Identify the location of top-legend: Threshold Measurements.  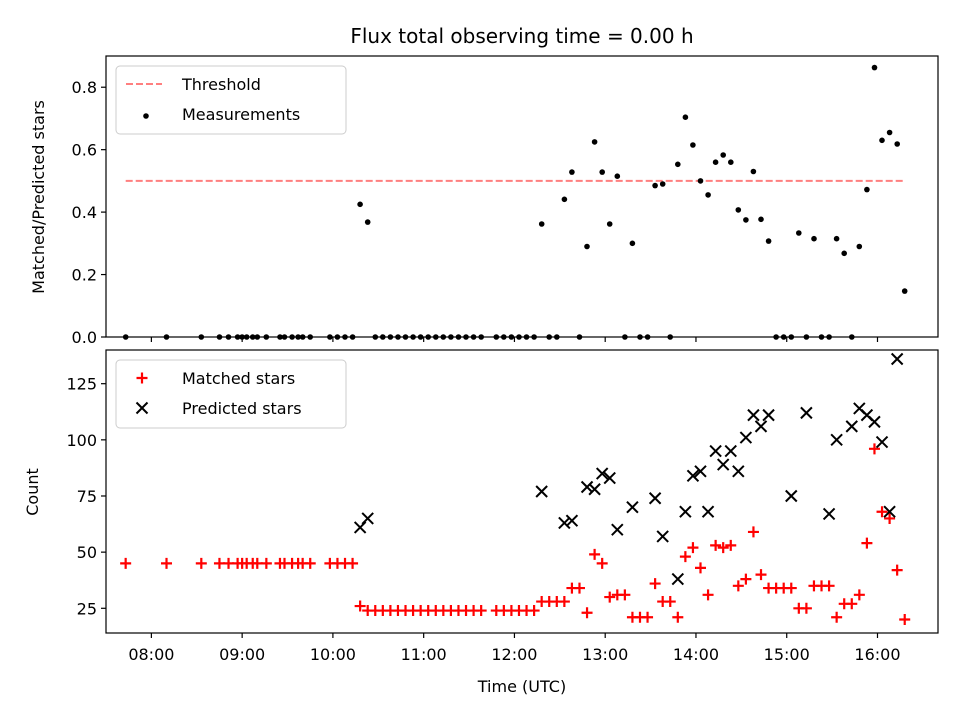
(231, 100).